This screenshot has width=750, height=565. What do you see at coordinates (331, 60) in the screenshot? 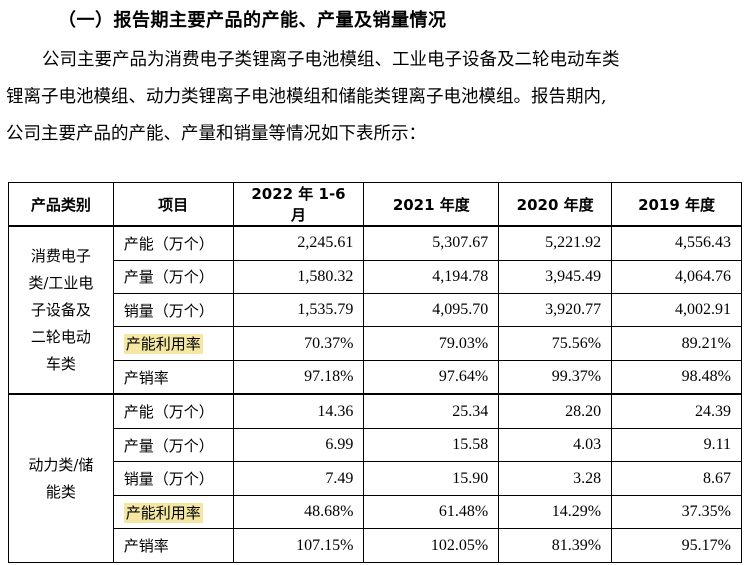
I see `paragraph-line-1: 公司主要产品为消费电子类锂离子电池模组、工业电子设备及二轮电动车类` at bounding box center [331, 60].